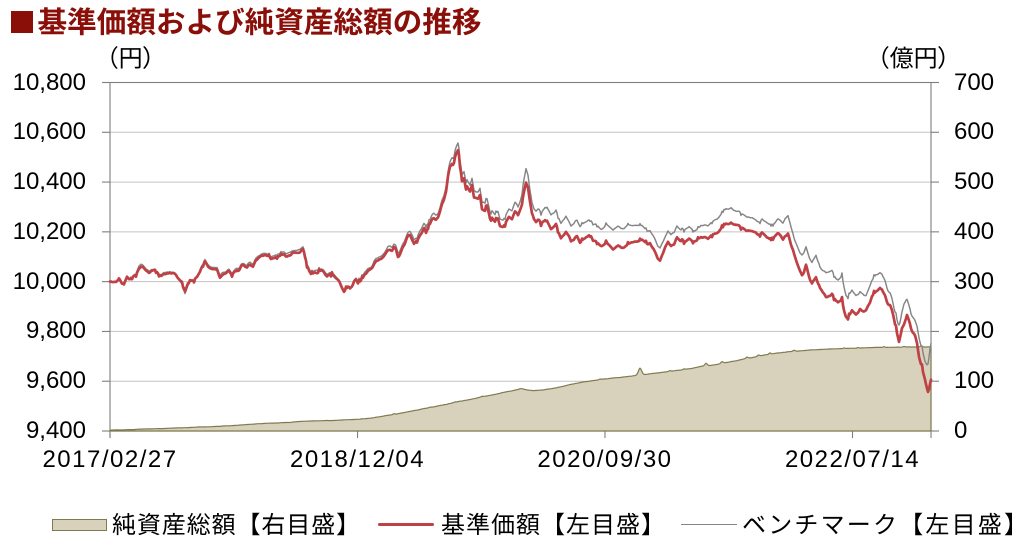 Image resolution: width=1024 pixels, height=554 pixels. I want to click on left-axis-label-10400: 10,400, so click(49, 182).